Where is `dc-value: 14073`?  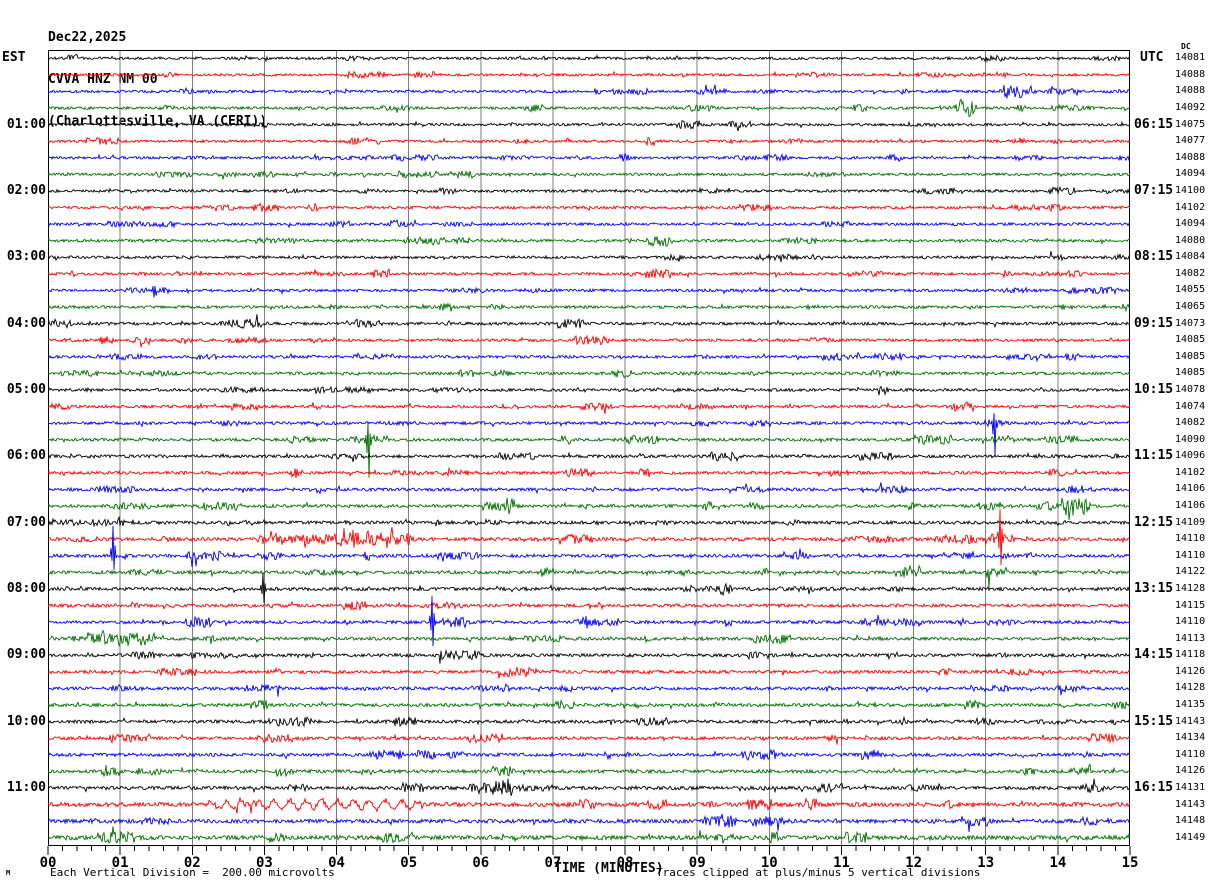 dc-value: 14073 is located at coordinates (1190, 323).